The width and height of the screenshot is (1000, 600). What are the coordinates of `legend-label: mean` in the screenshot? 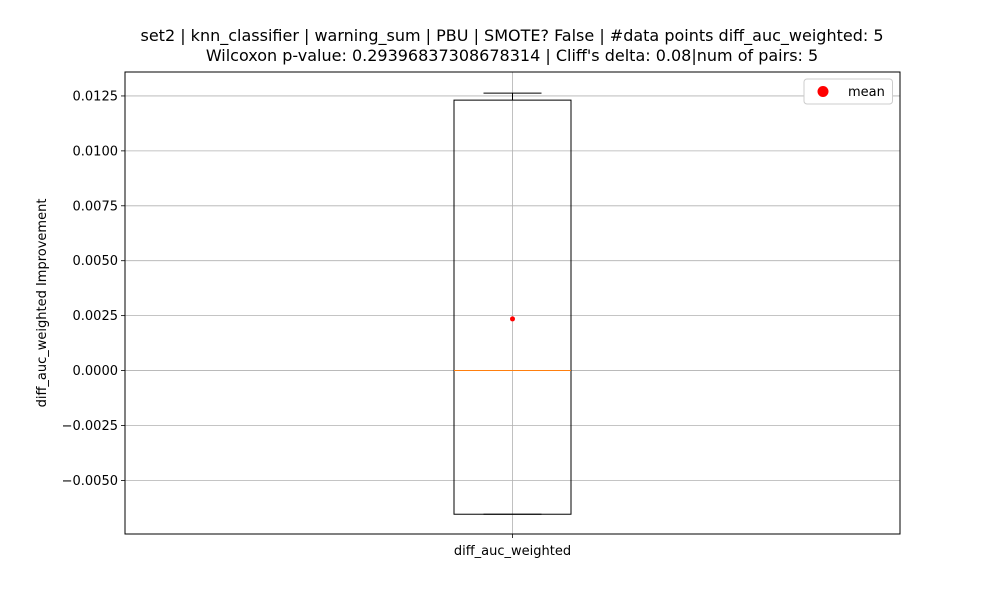 It's located at (866, 92).